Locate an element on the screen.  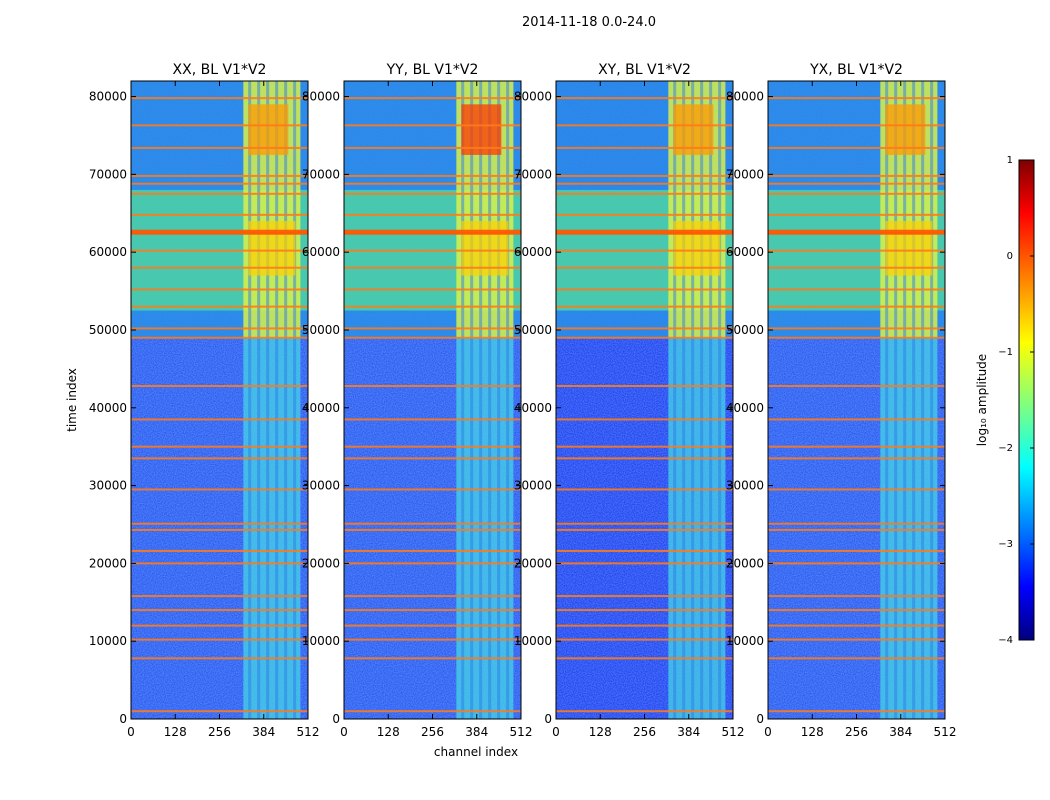
panel-title: XY, BL V1*V2 is located at coordinates (644, 70).